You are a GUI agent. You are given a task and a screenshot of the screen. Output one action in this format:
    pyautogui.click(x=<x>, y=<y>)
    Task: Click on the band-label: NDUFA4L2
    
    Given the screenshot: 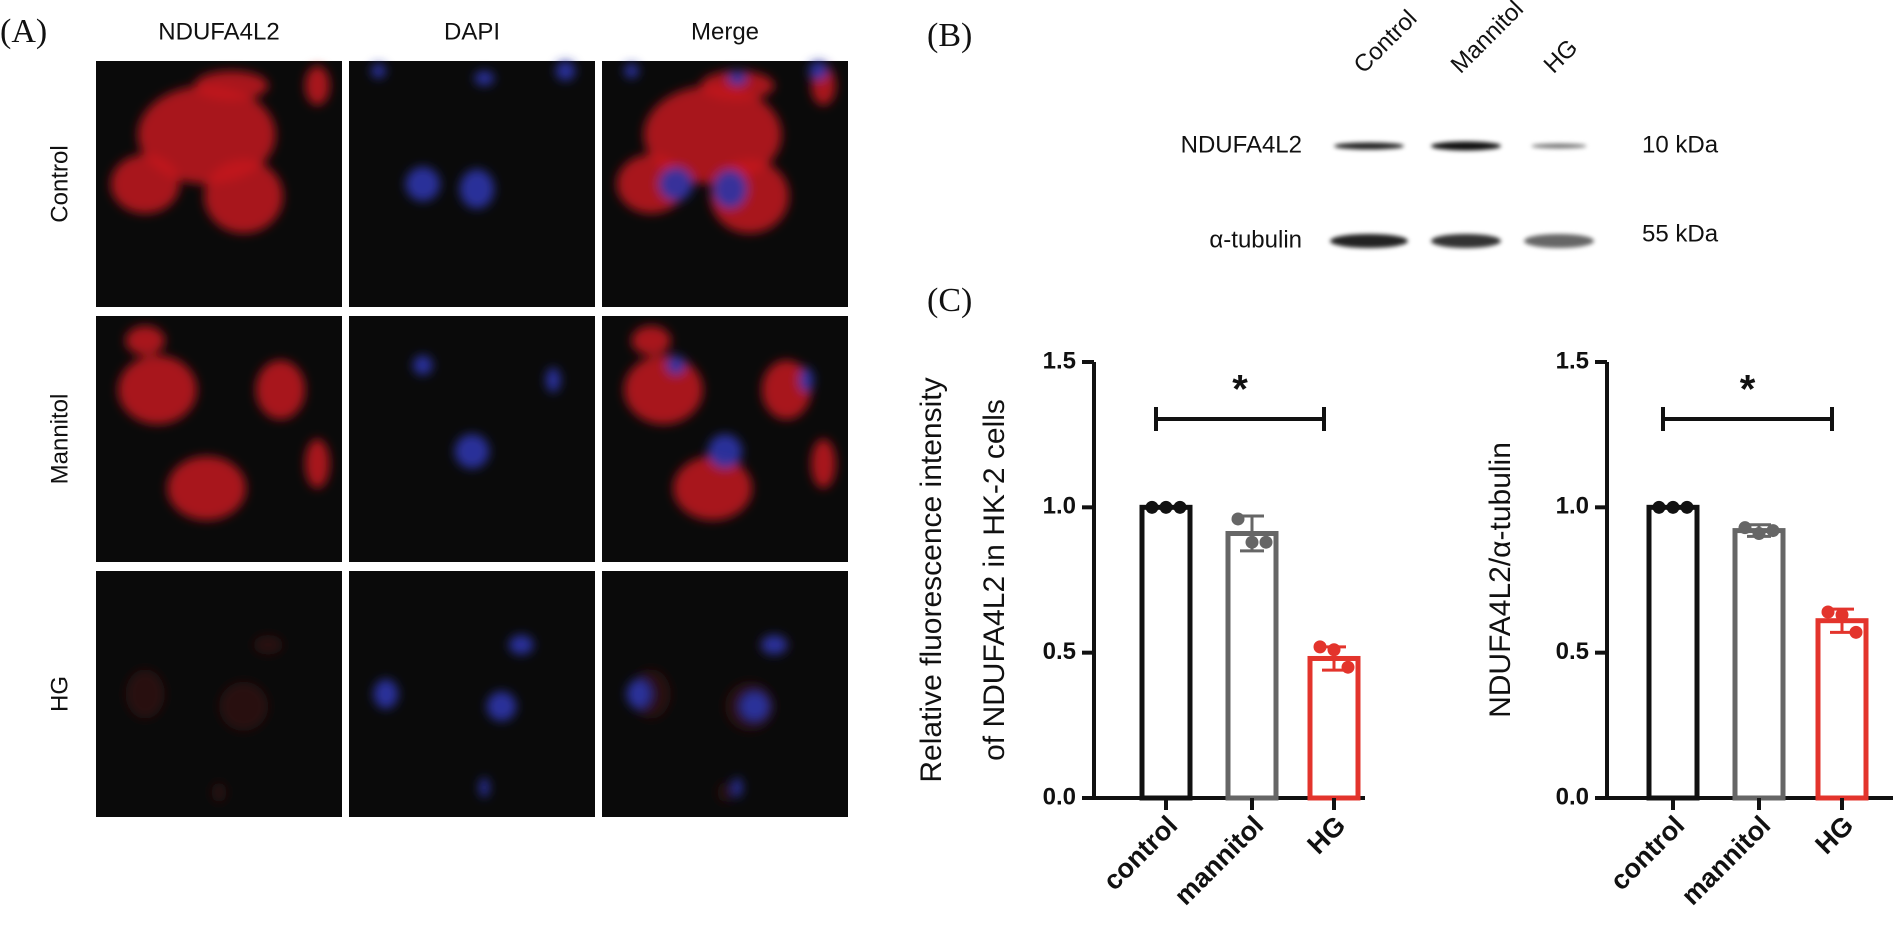 What is the action you would take?
    pyautogui.click(x=1241, y=144)
    